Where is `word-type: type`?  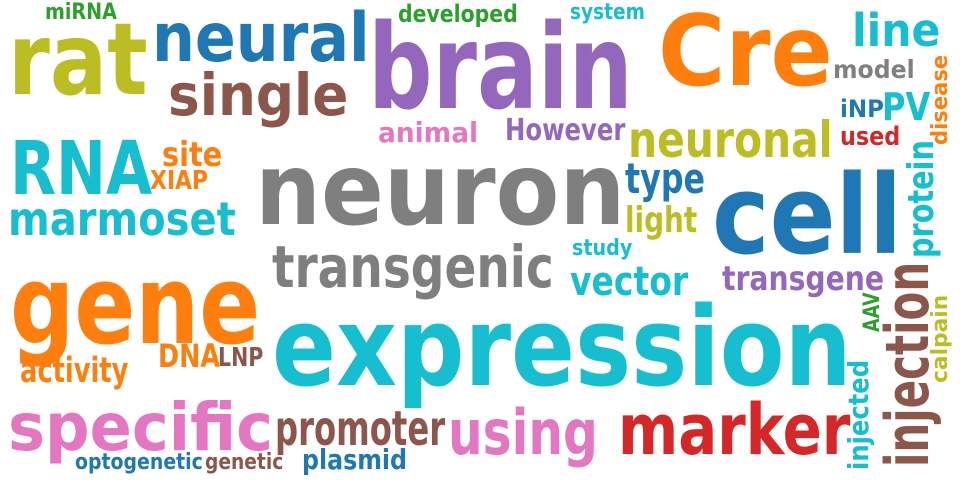
word-type: type is located at coordinates (665, 178).